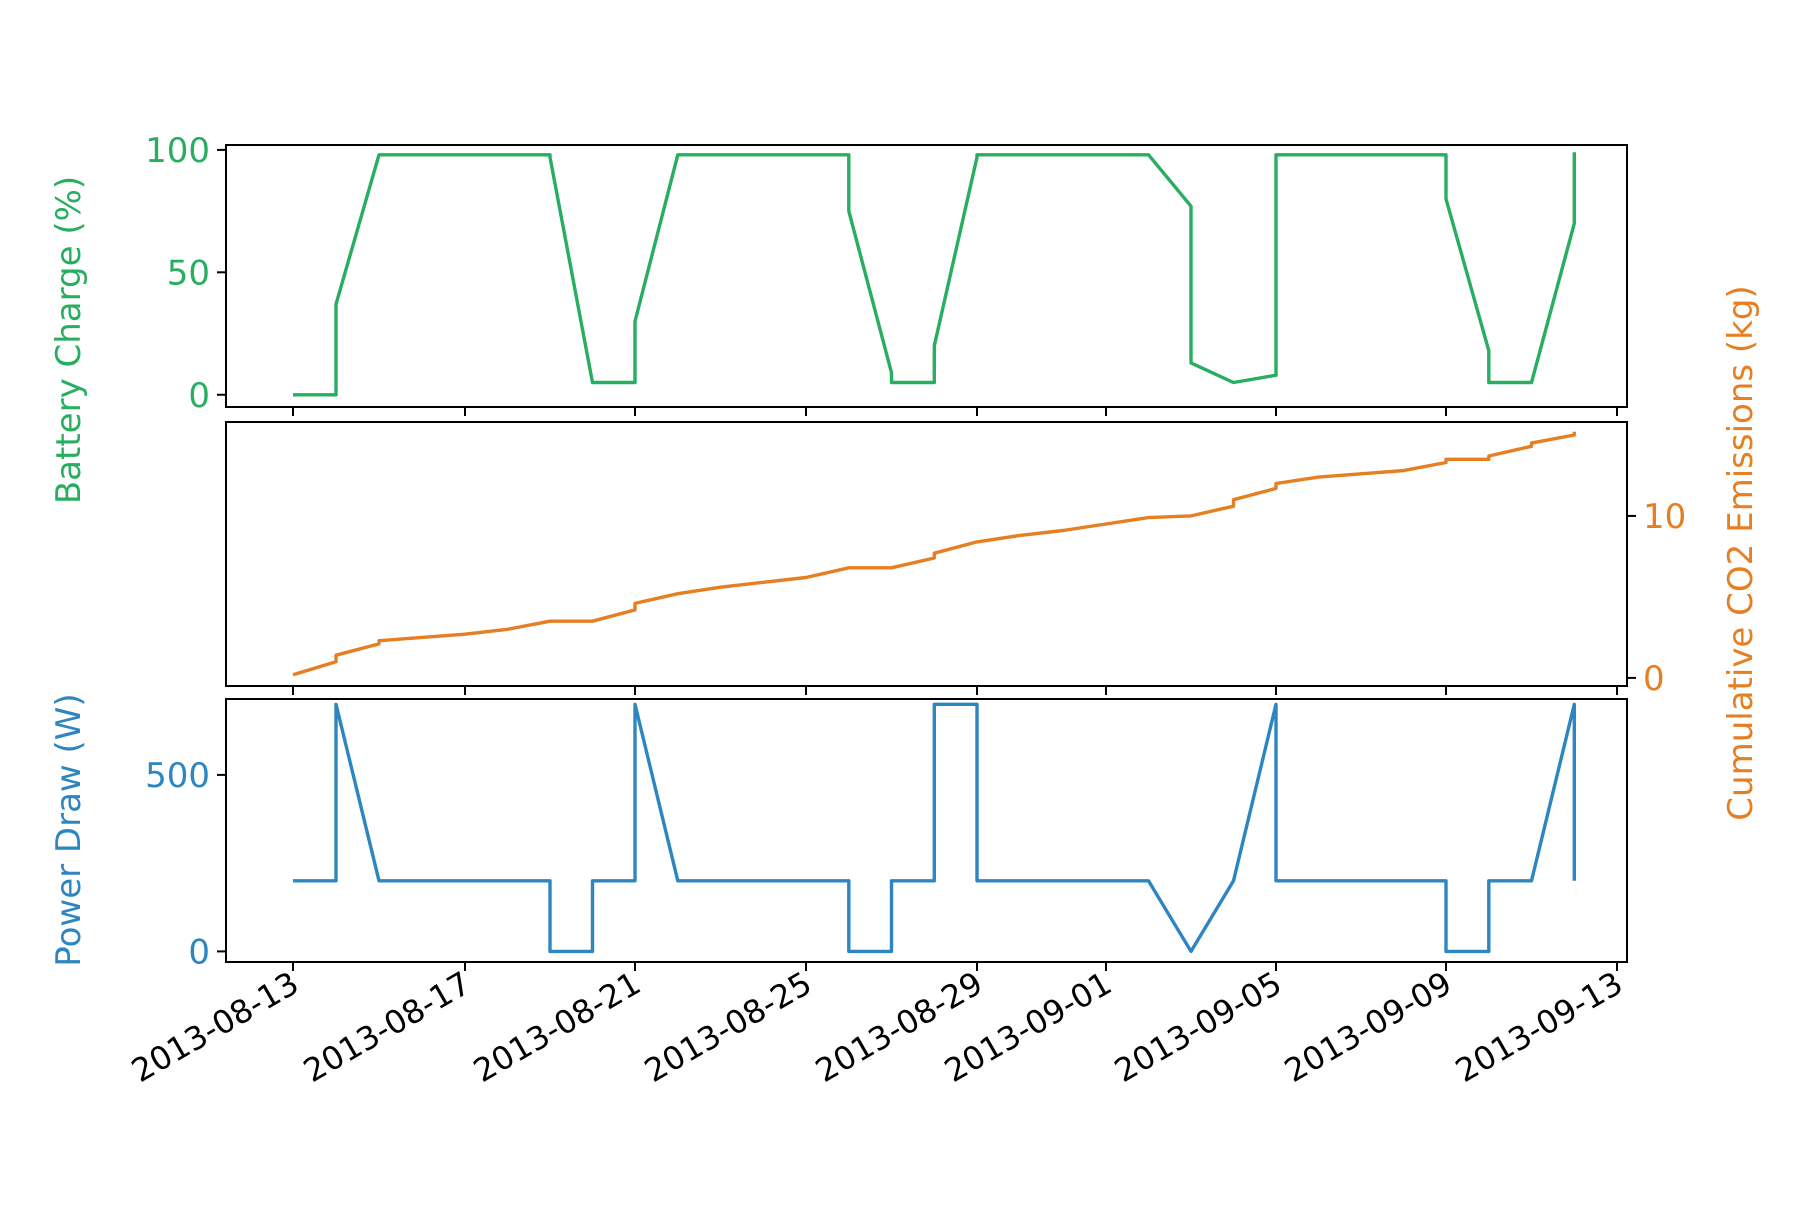 The width and height of the screenshot is (1800, 1205). I want to click on xtick-label-8: 2013-09-13, so click(1539, 1027).